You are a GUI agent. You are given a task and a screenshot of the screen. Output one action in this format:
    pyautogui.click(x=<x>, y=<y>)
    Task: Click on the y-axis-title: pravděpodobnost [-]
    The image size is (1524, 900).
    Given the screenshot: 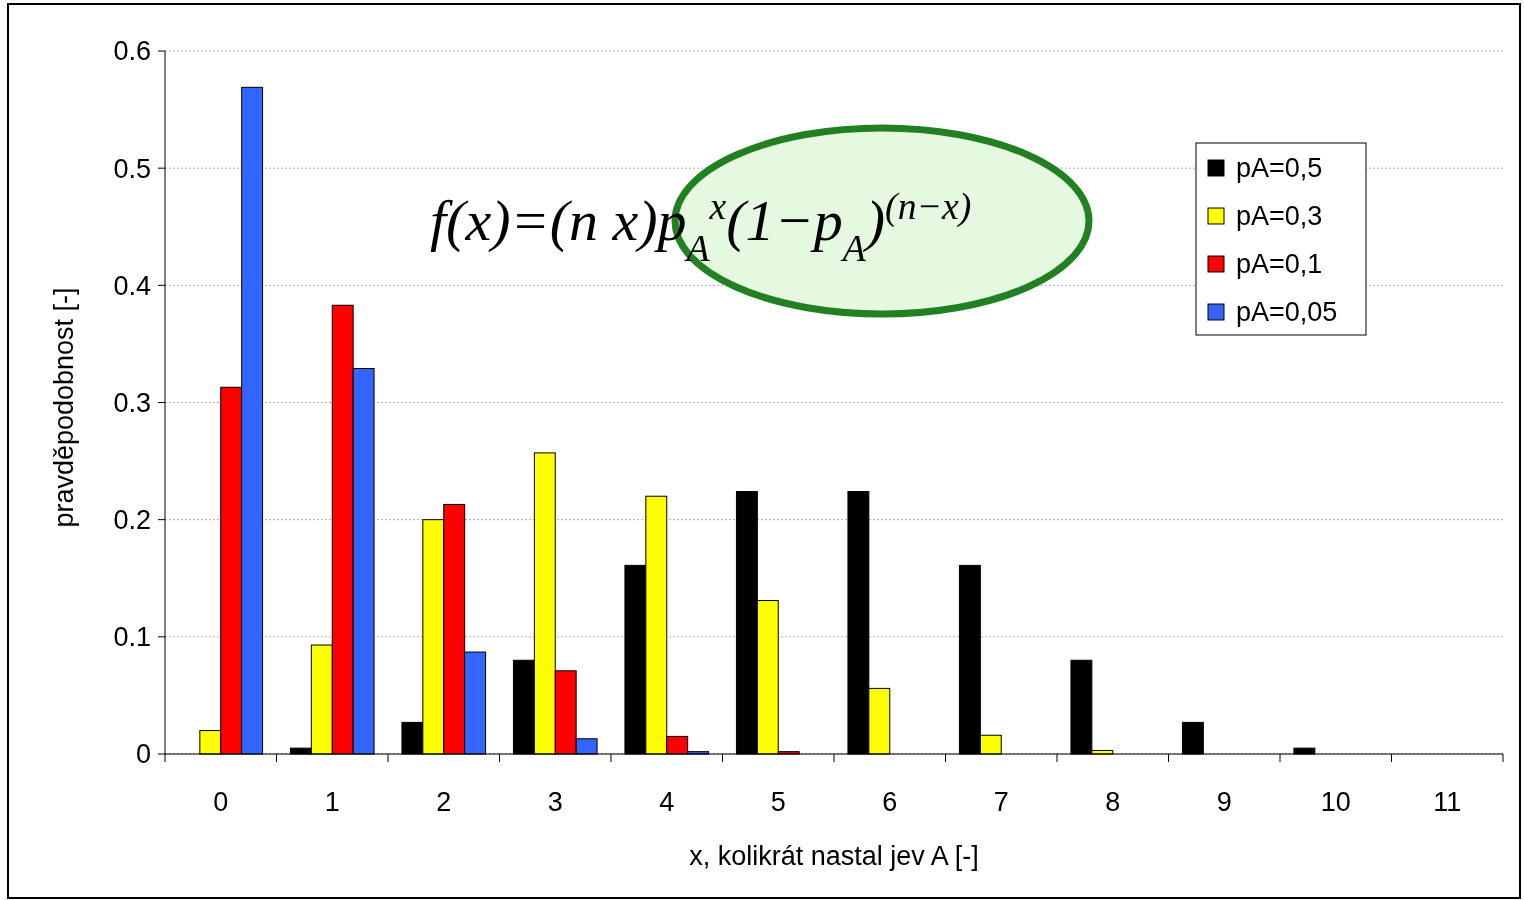 What is the action you would take?
    pyautogui.click(x=64, y=407)
    